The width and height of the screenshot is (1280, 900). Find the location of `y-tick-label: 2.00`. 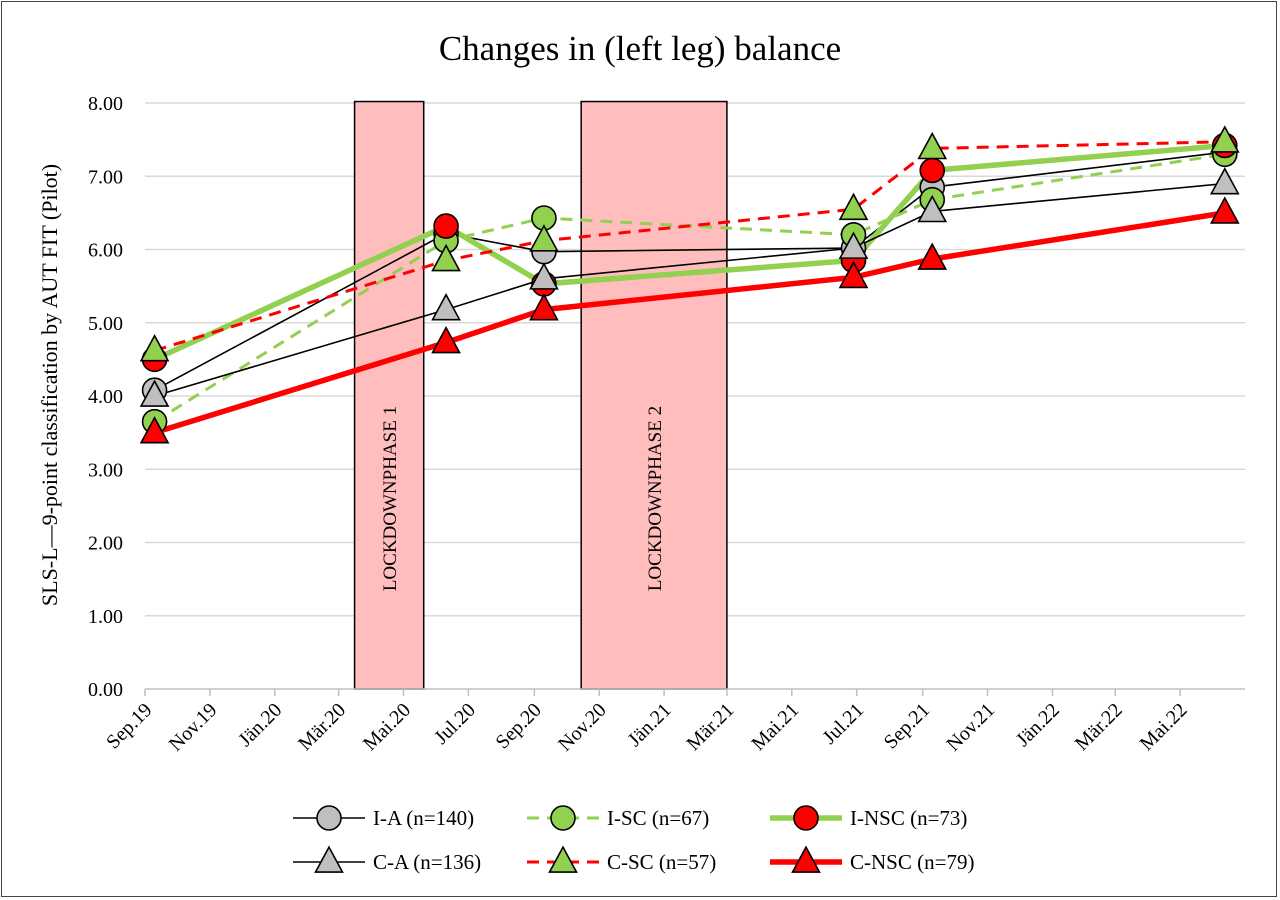

y-tick-label: 2.00 is located at coordinates (105, 544).